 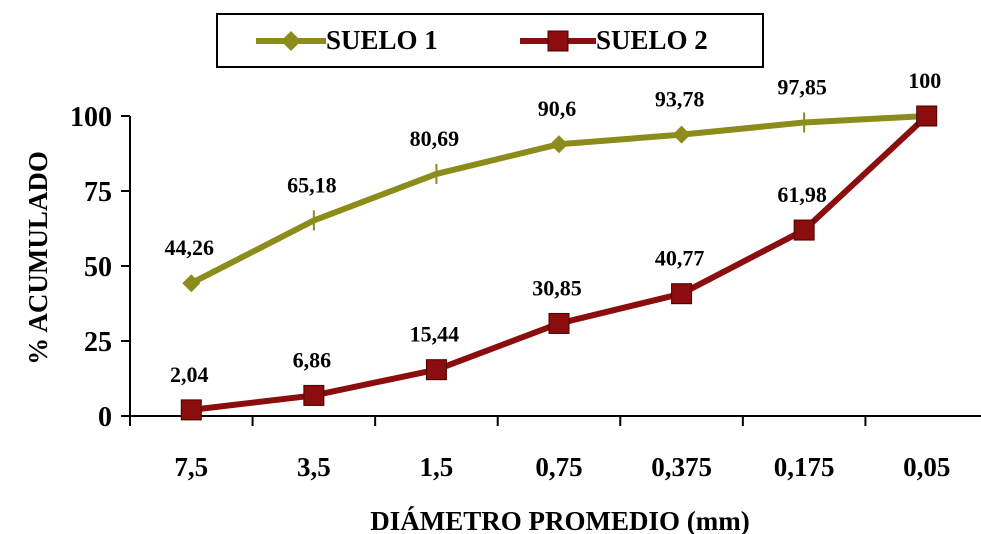 I want to click on data-label: 40,77, so click(x=680, y=258).